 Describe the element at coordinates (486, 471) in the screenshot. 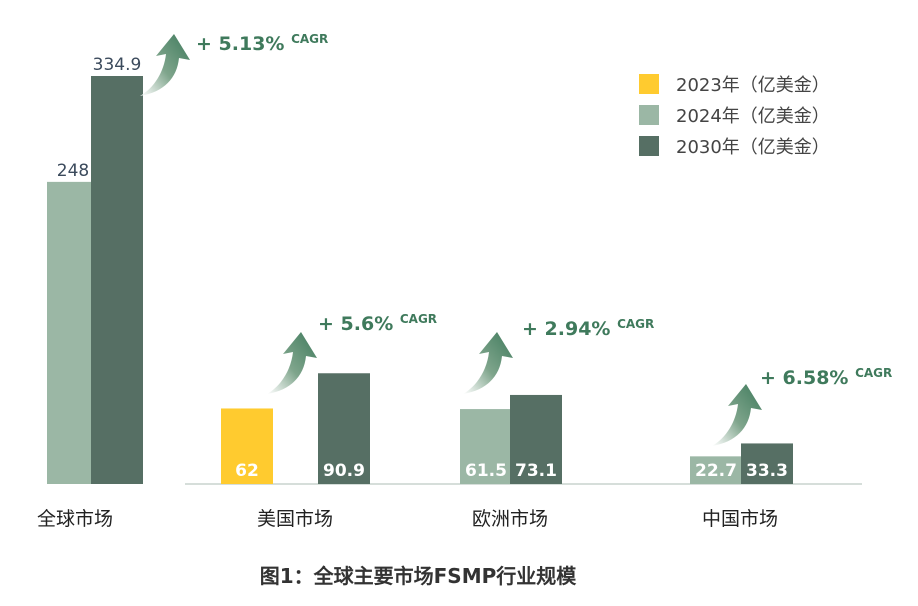

I see `data-label: 61.5` at that location.